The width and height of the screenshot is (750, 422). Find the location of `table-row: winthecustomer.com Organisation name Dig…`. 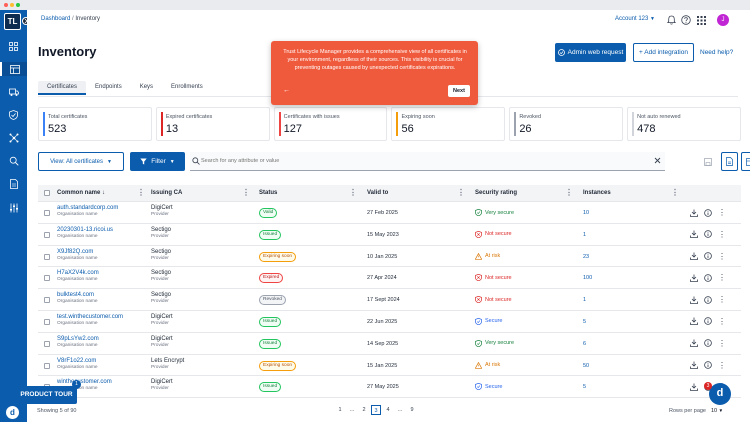

table-row: winthecustomer.com Organisation name Dig… is located at coordinates (389, 387).